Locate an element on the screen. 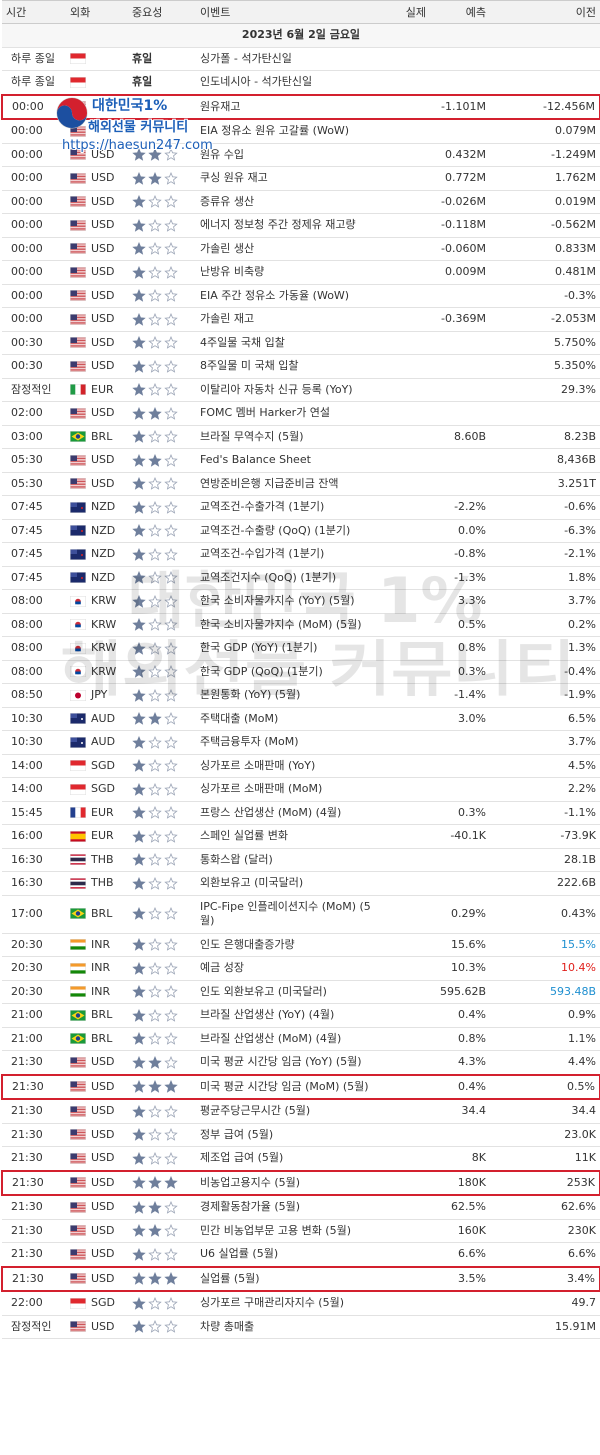 The width and height of the screenshot is (600, 1455). event: 외환보유고 (미국달러) is located at coordinates (295, 883).